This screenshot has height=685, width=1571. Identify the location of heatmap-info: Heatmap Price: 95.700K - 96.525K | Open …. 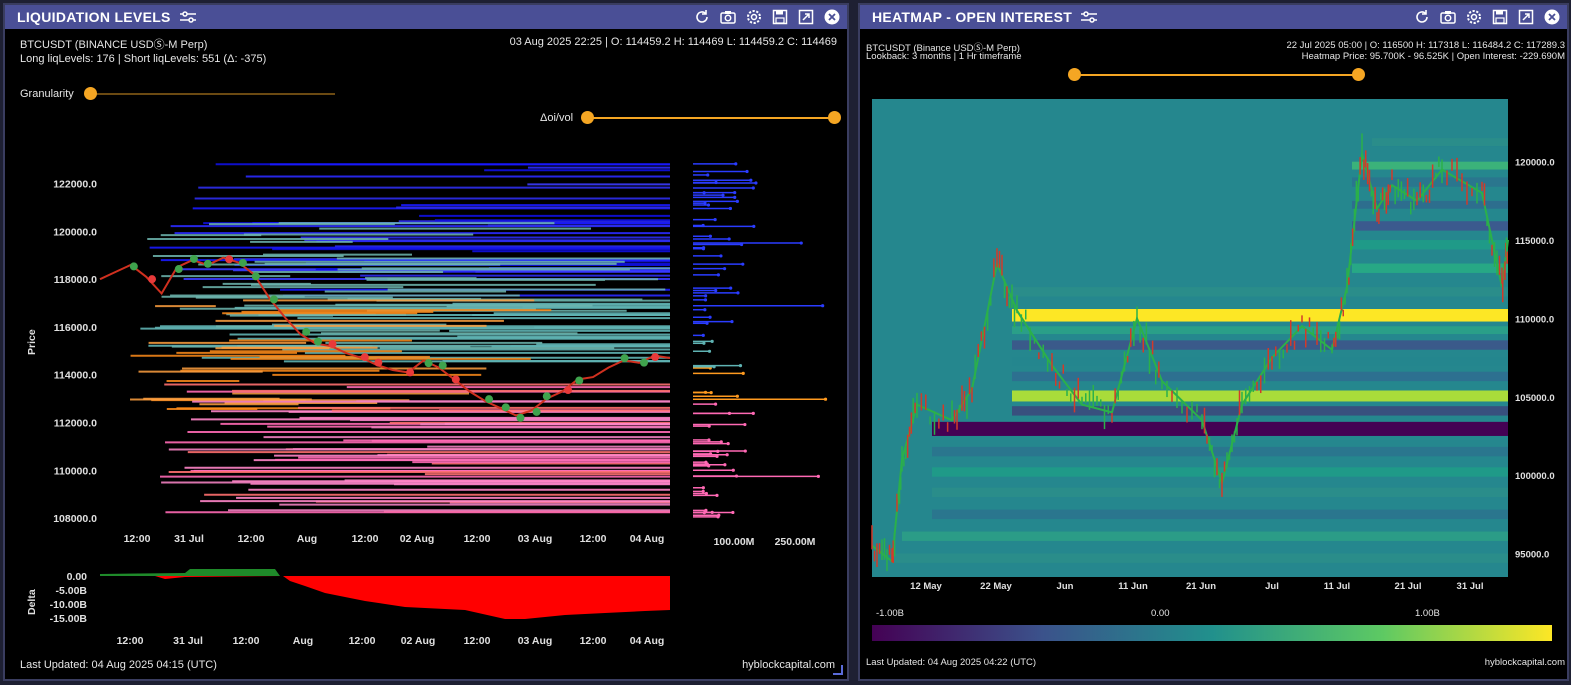
(1433, 56).